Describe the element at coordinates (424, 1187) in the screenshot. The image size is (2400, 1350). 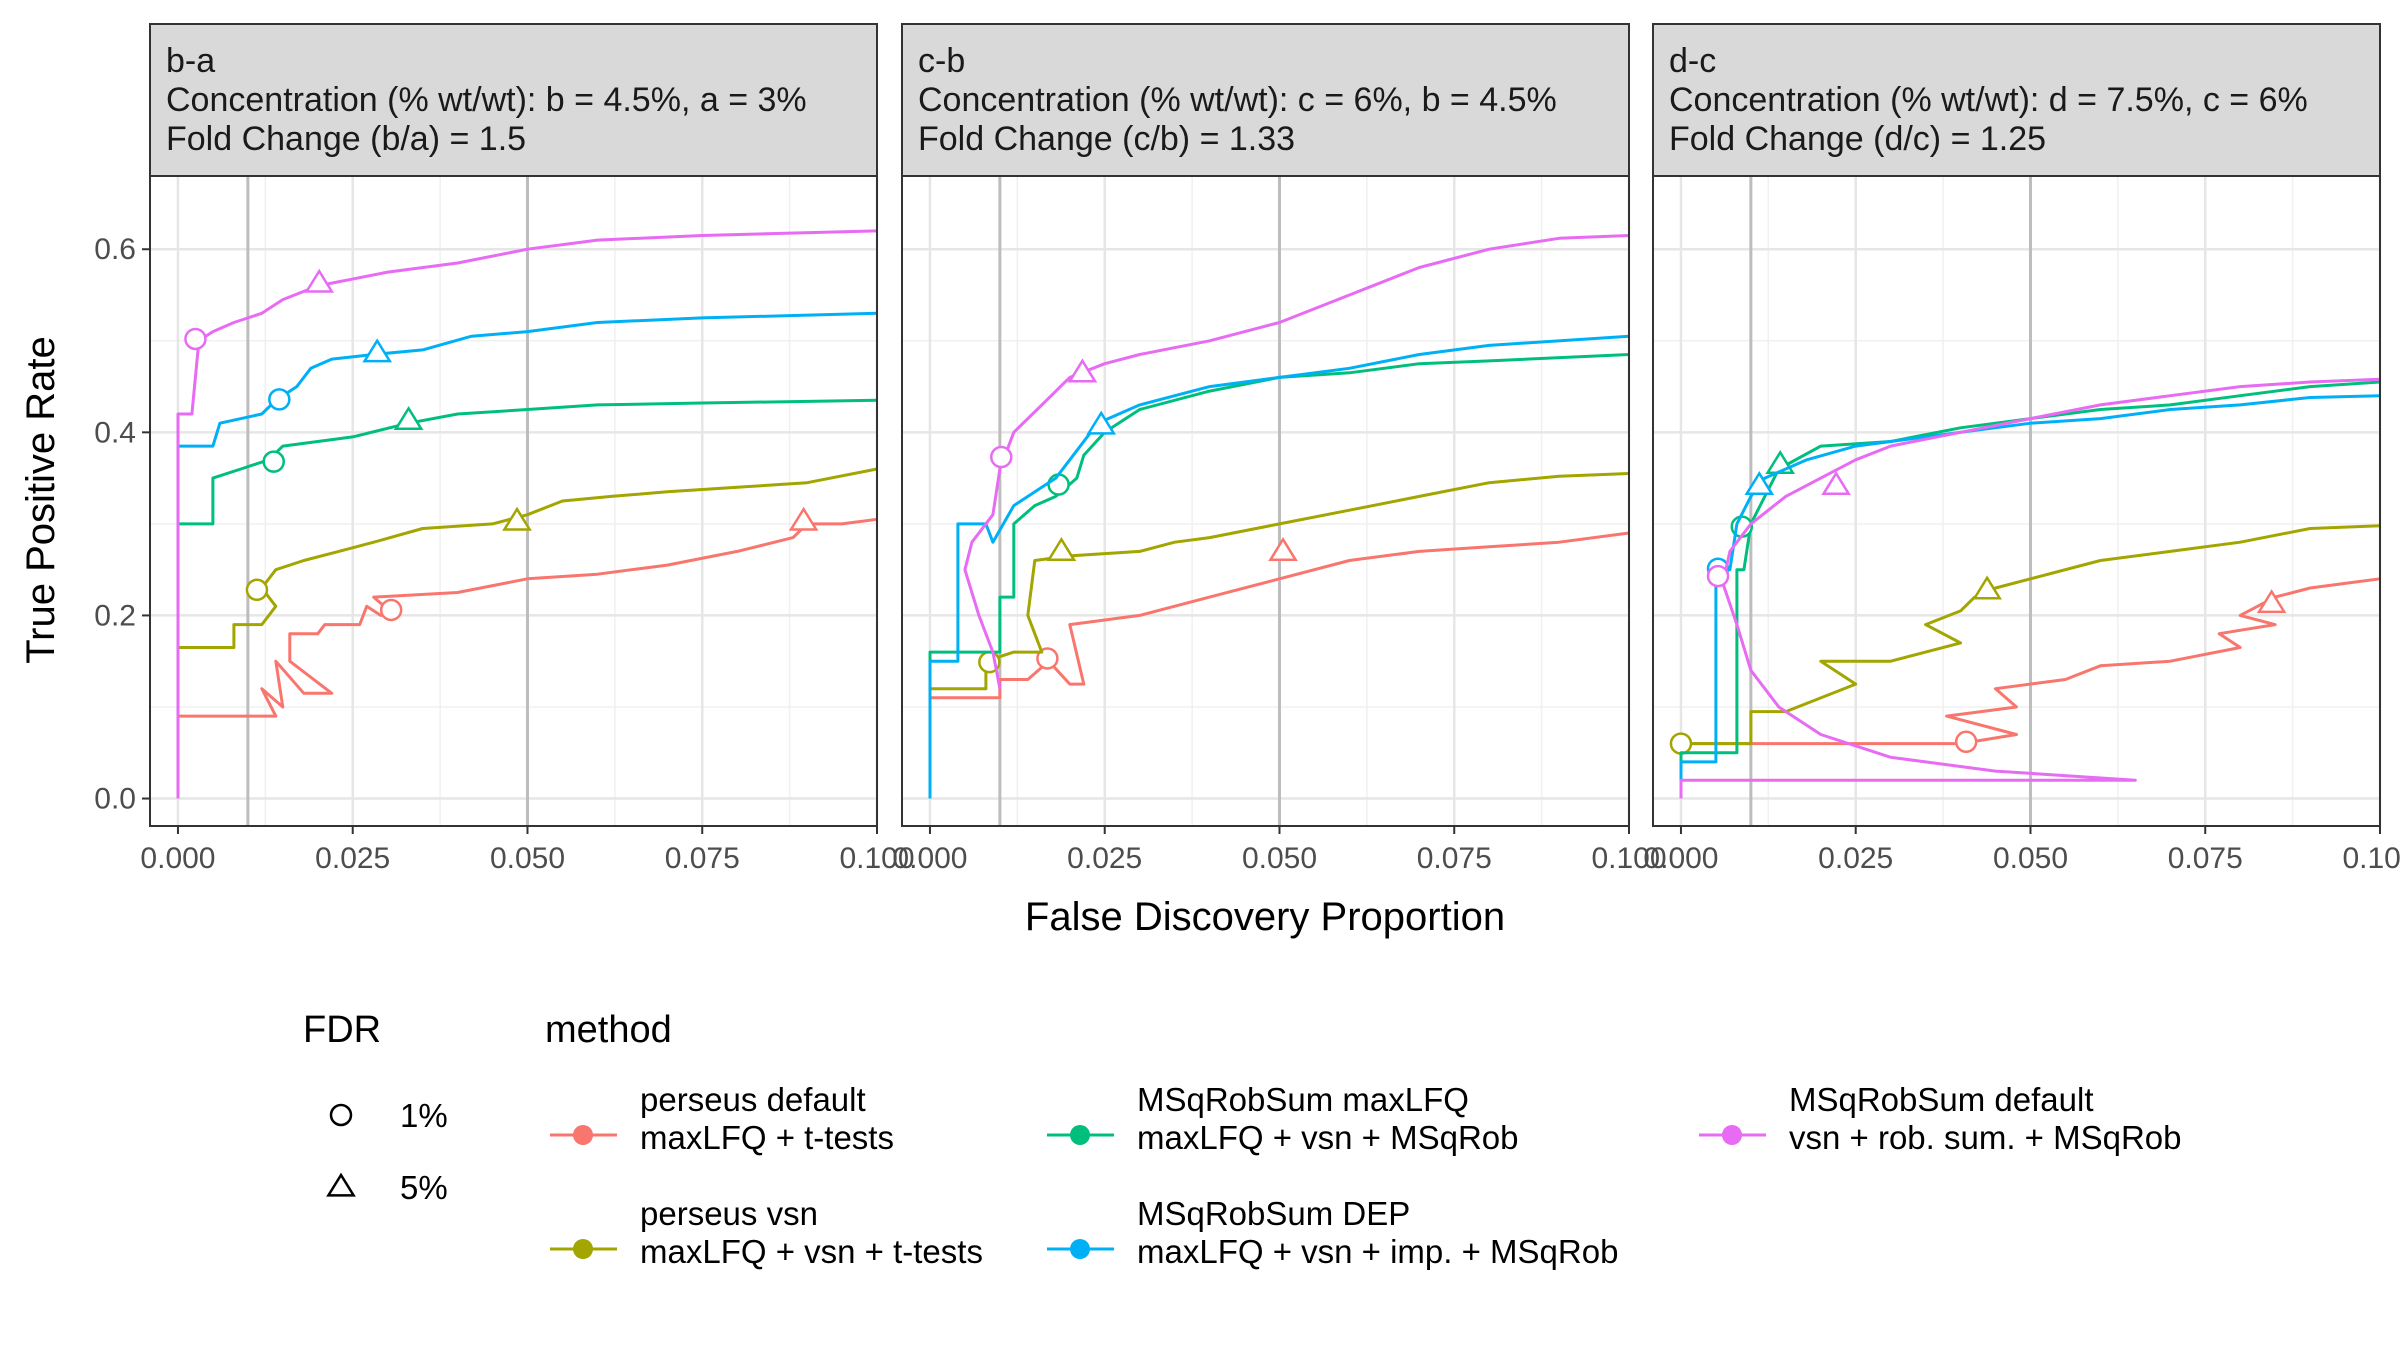
I see `legend-fdr-label: 5%` at that location.